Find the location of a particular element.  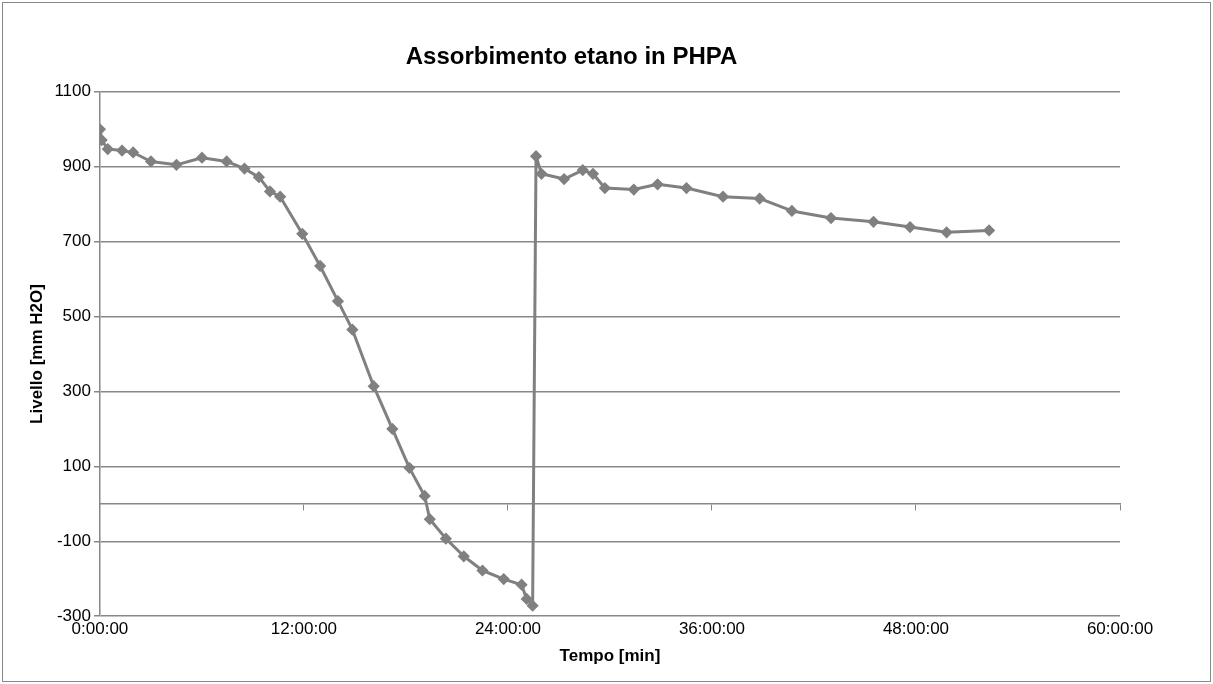

x-axis-title: Tempo [min] is located at coordinates (610, 656).